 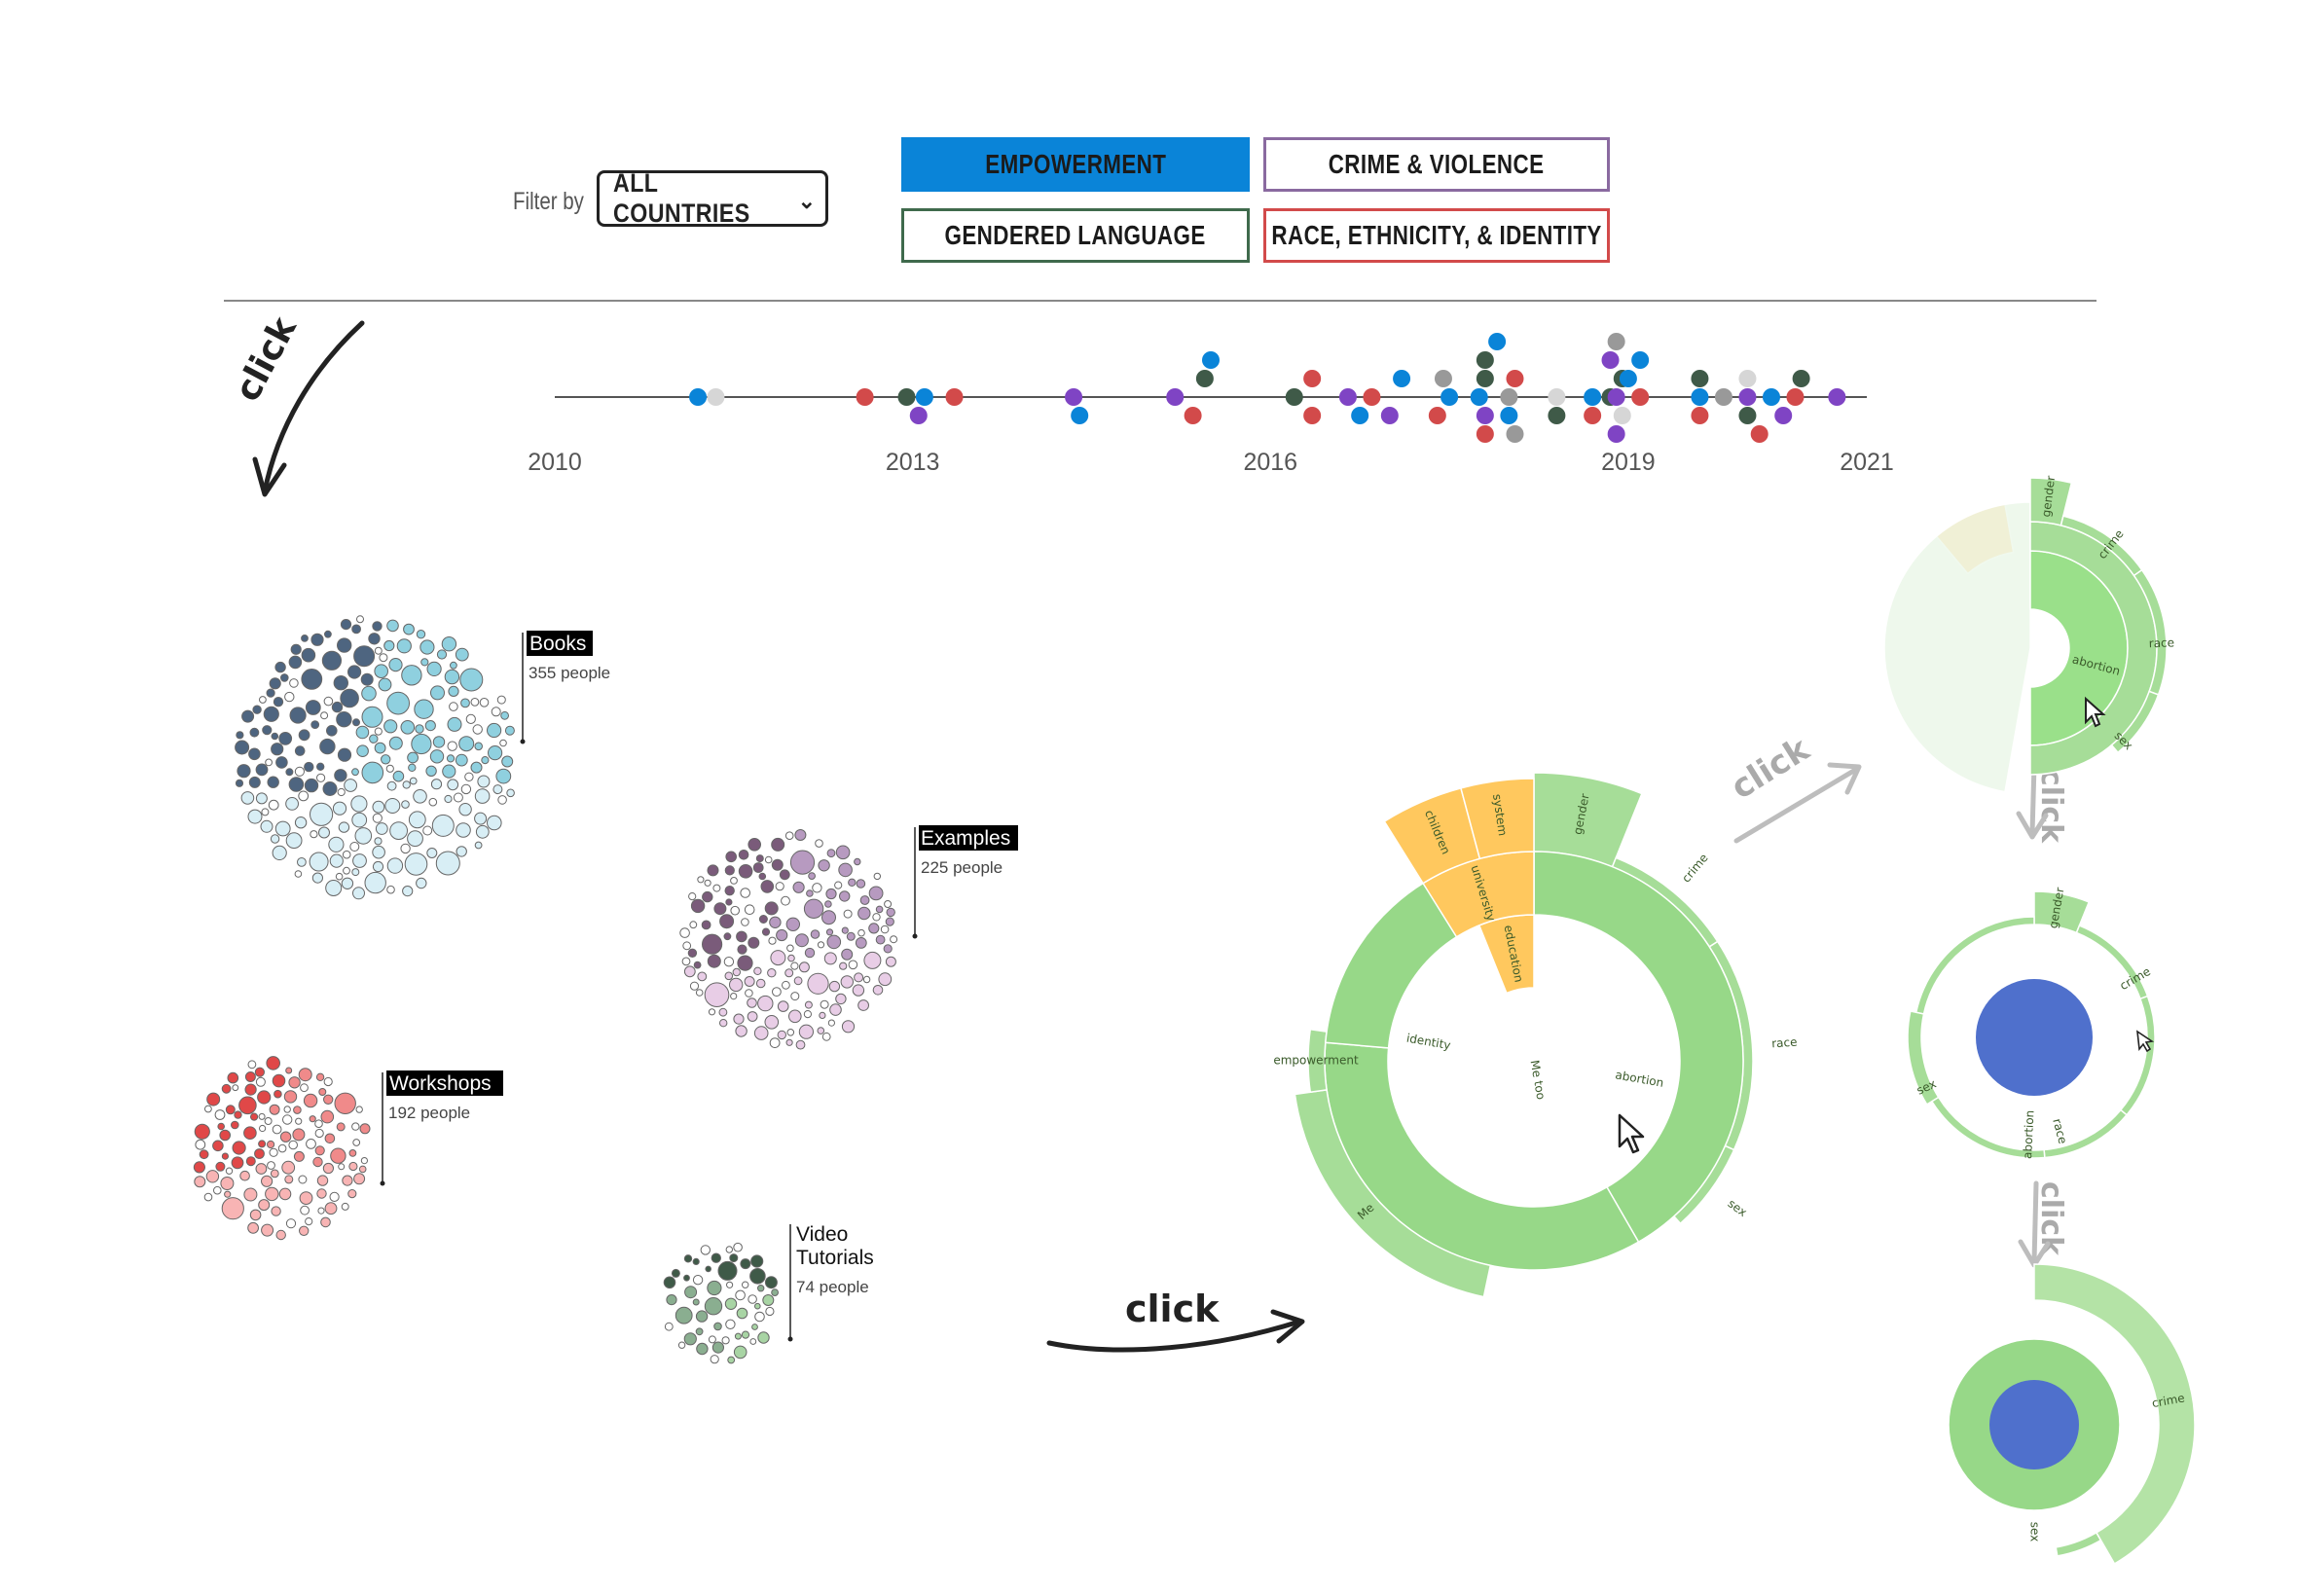 I want to click on sunburst-outer, so click(x=1974, y=966).